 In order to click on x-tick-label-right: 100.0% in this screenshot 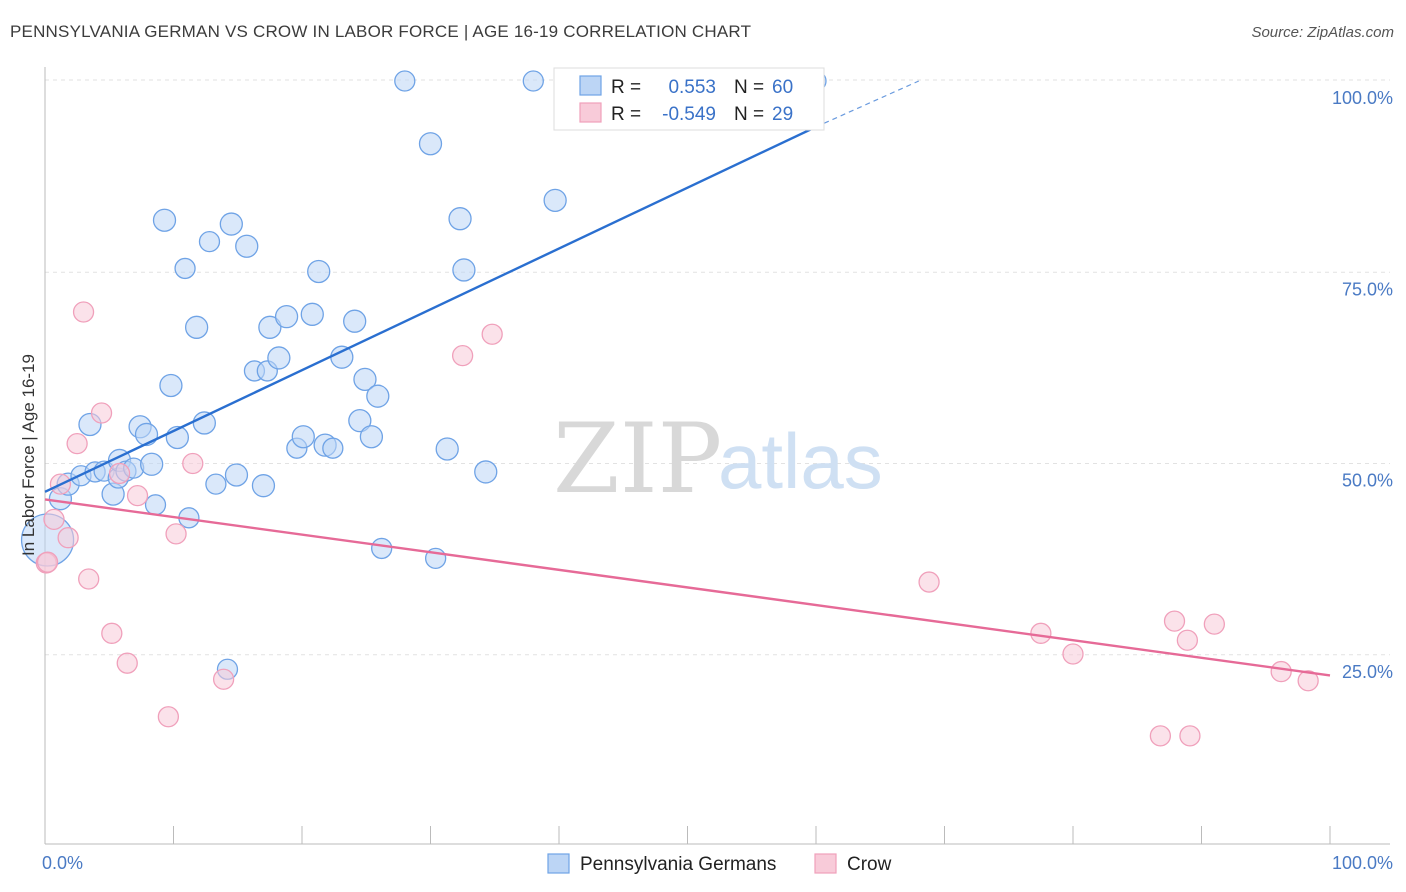, I will do `click(1362, 863)`.